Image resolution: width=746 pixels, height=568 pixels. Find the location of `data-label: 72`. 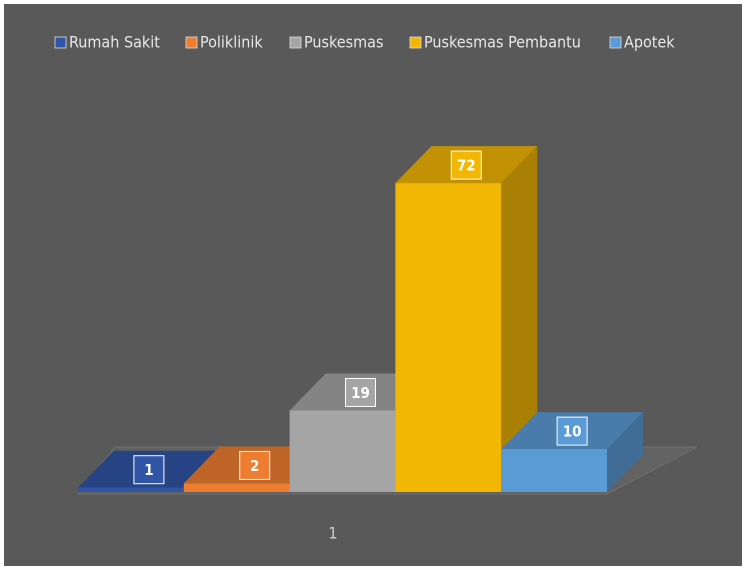

data-label: 72 is located at coordinates (466, 166).